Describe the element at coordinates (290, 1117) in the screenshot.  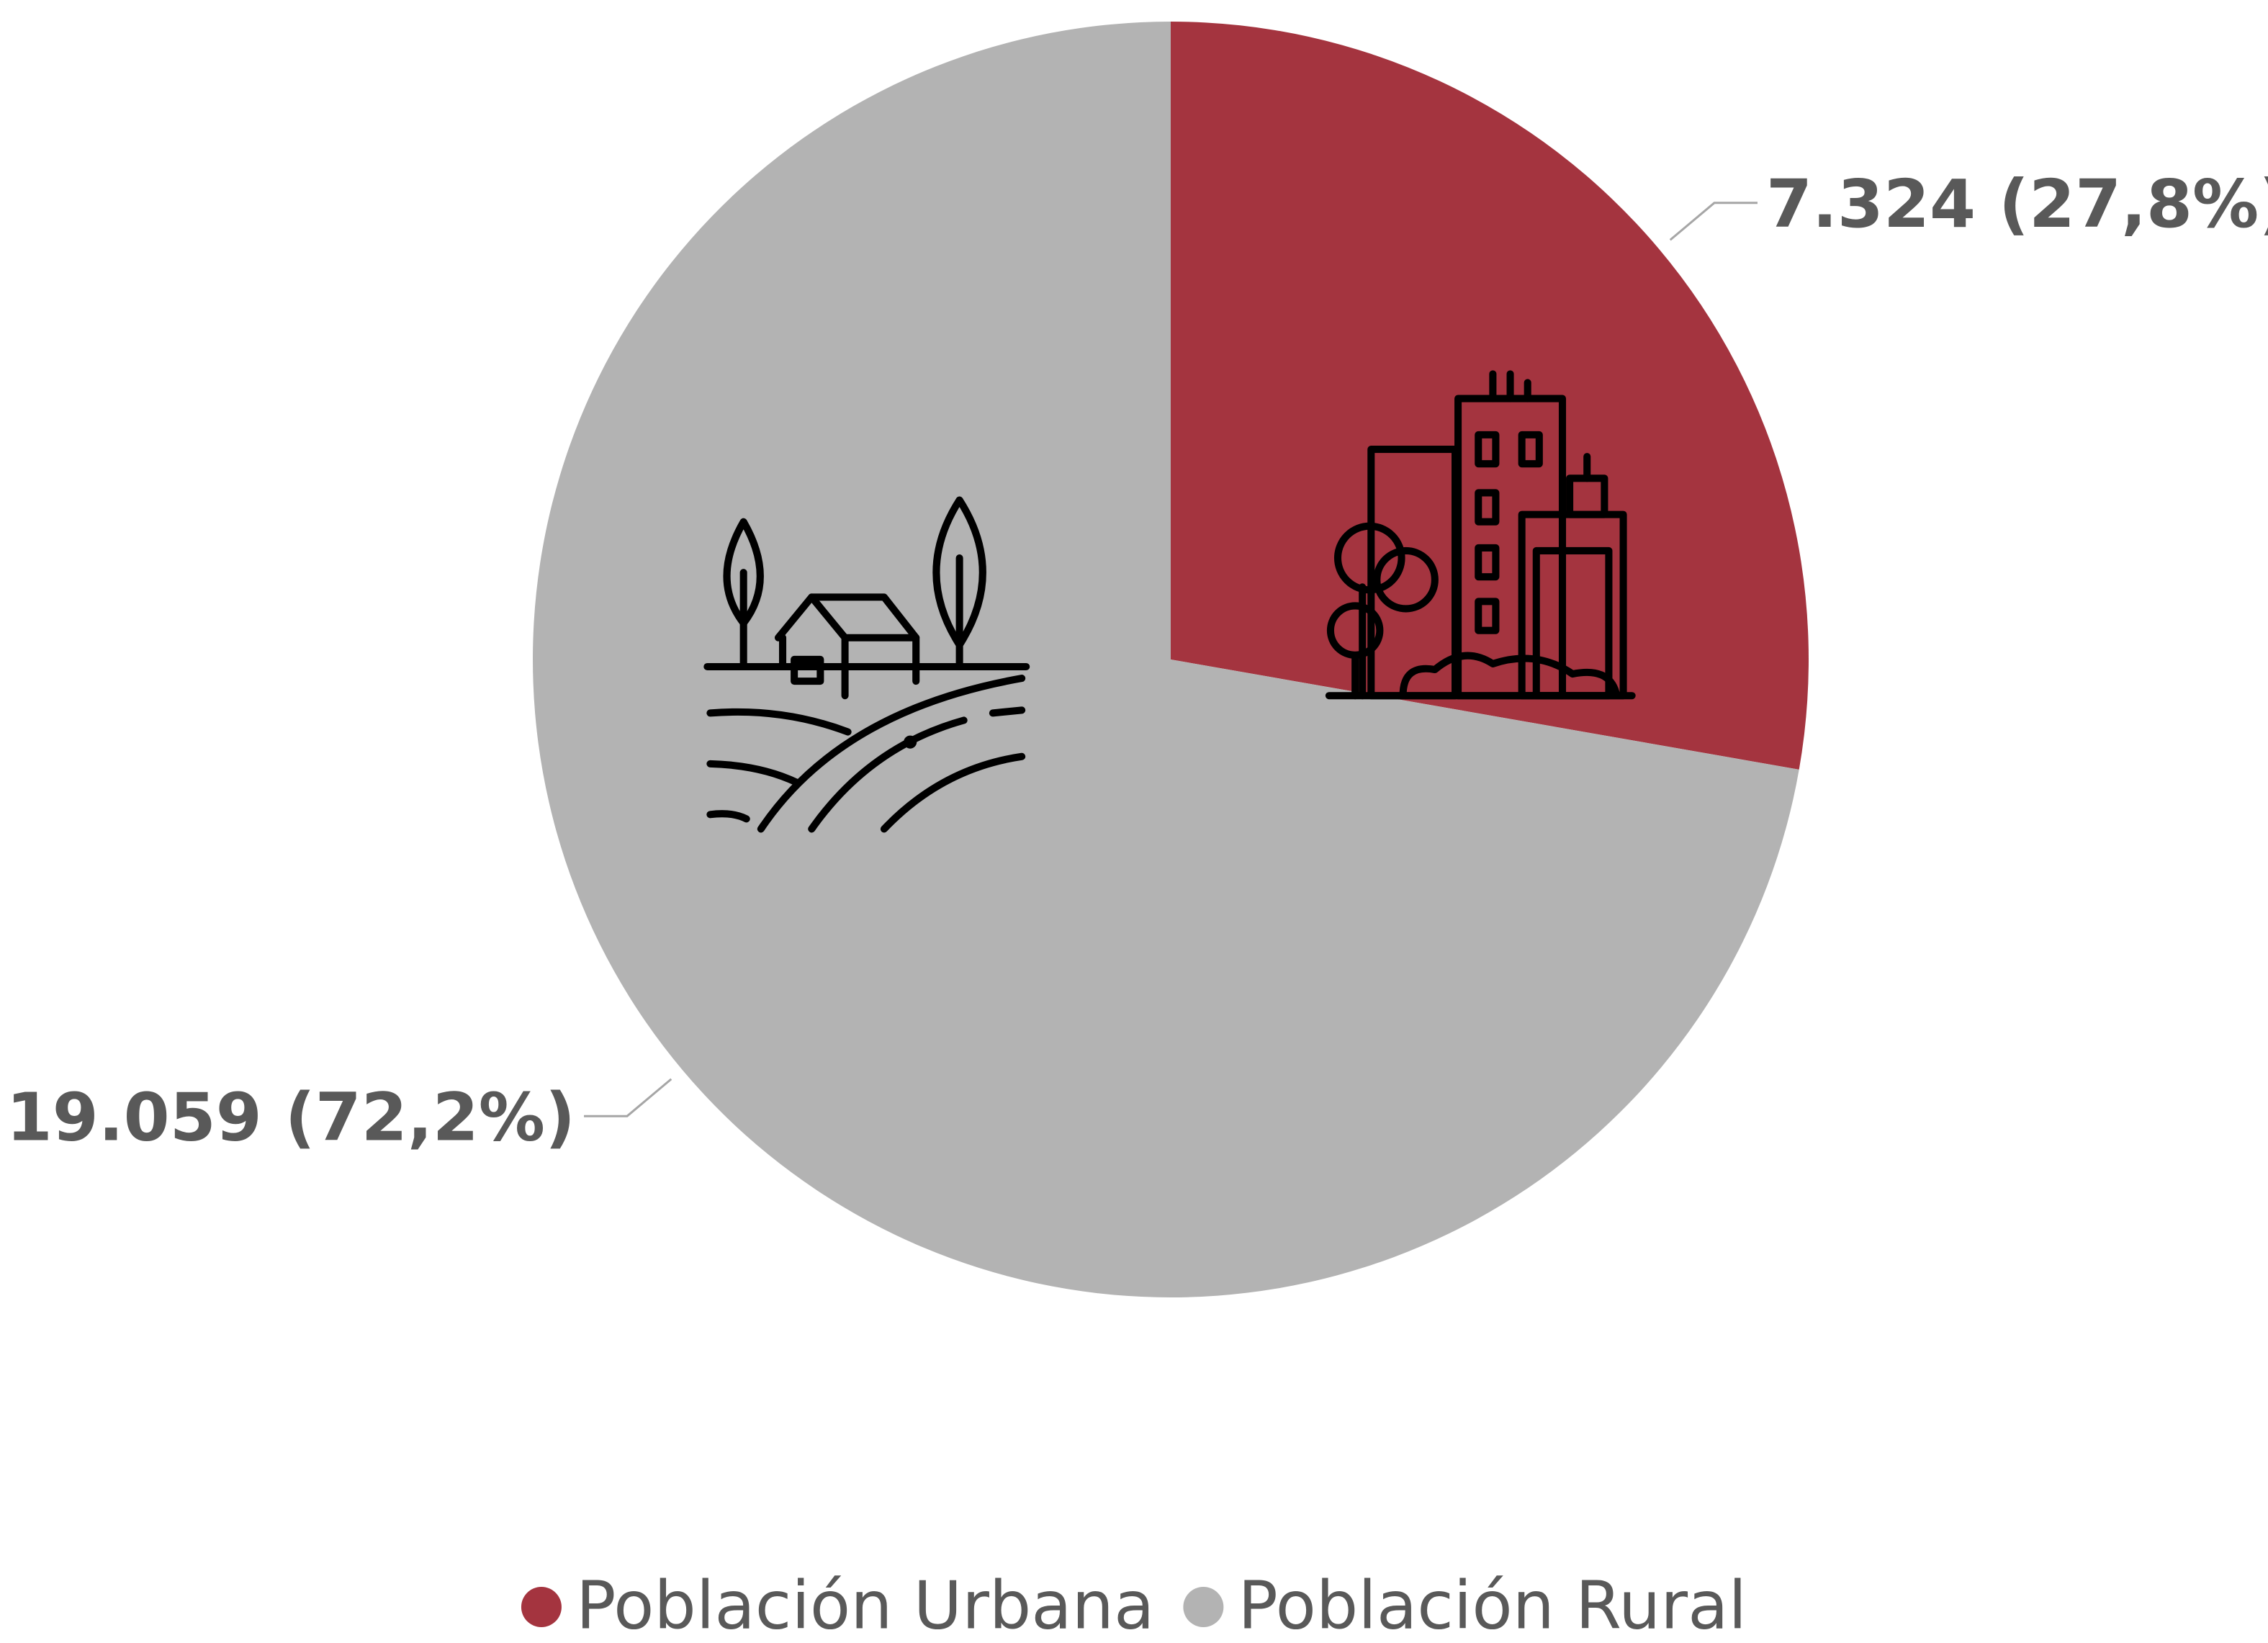
I see `data-label: 19.059 (72,2%)` at that location.